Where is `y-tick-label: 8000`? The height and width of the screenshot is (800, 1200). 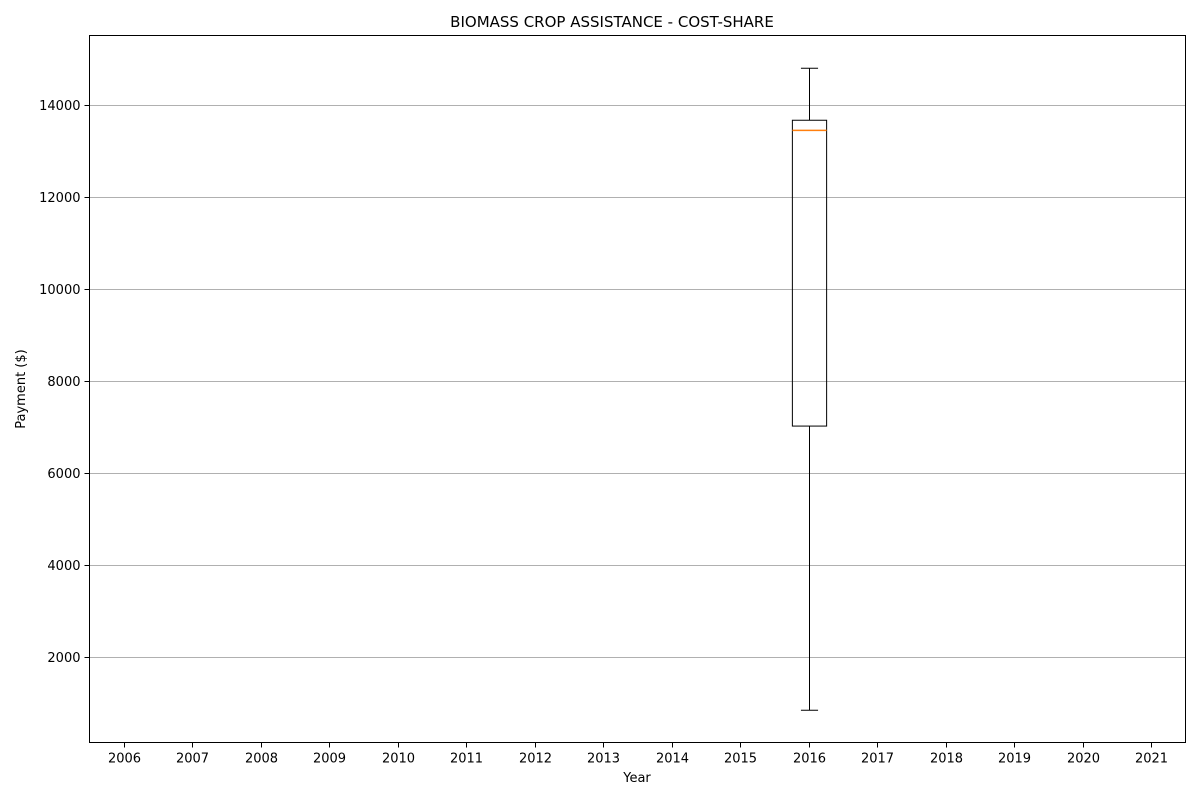 y-tick-label: 8000 is located at coordinates (63, 382).